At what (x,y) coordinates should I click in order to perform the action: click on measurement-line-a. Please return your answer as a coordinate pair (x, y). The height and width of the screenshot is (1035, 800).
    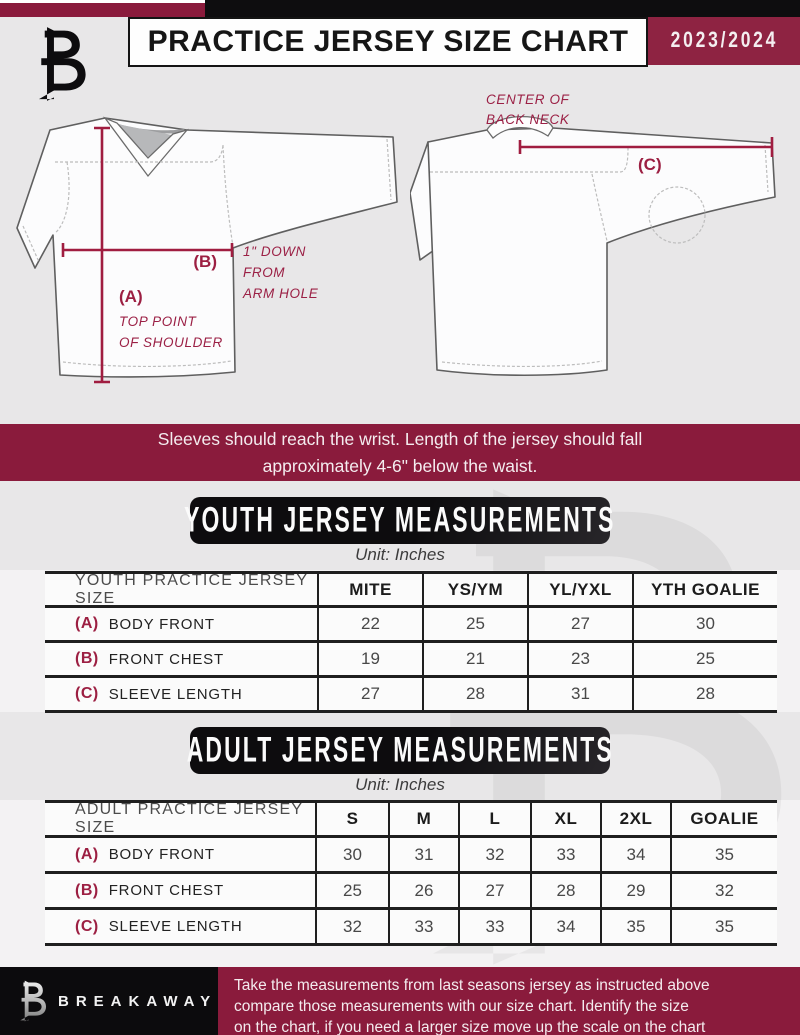
    Looking at the image, I should click on (102, 255).